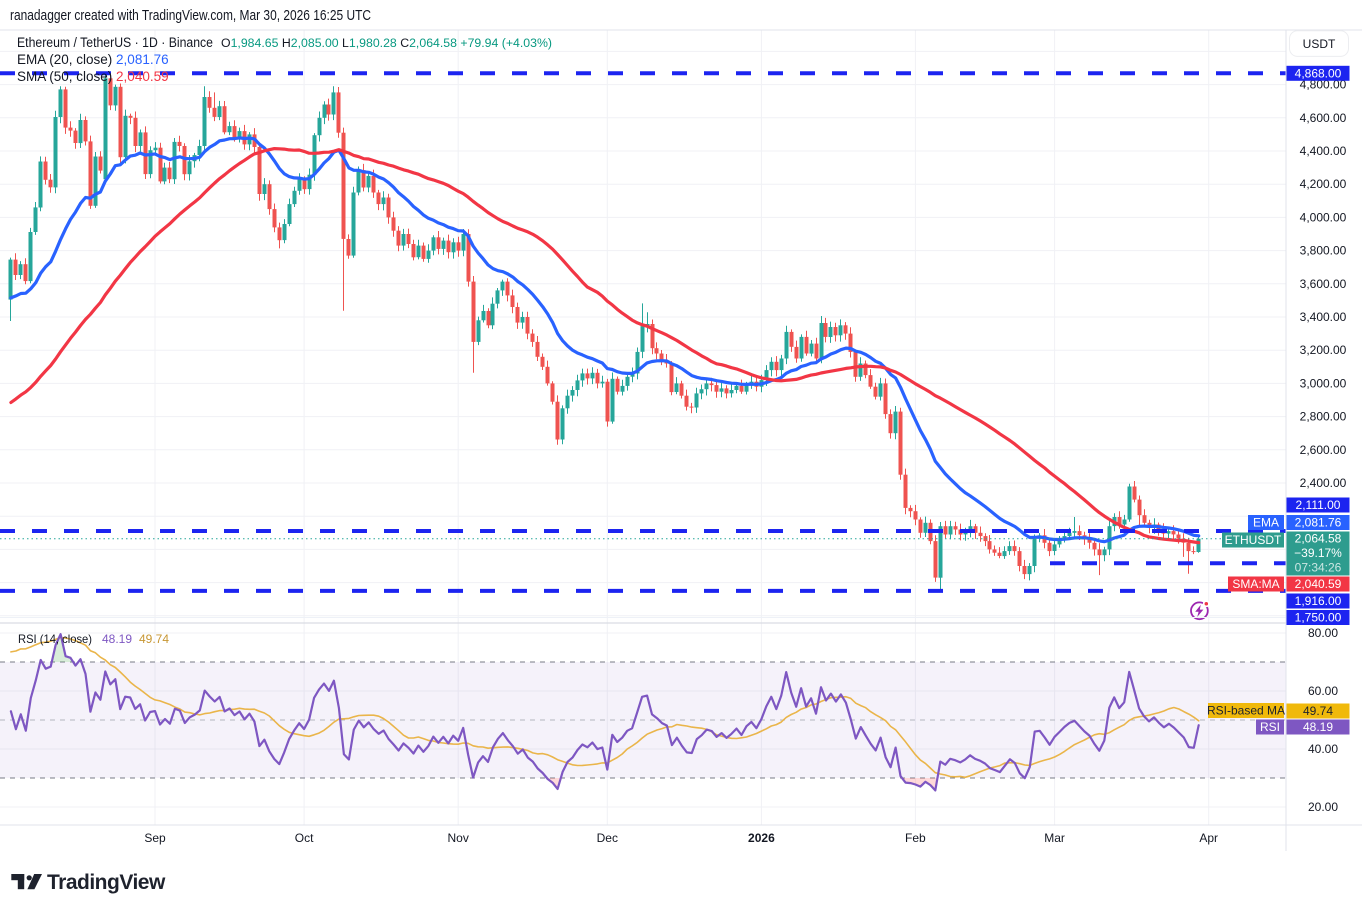 The image size is (1362, 912). I want to click on svg-text: 4,600.00, so click(1323, 118).